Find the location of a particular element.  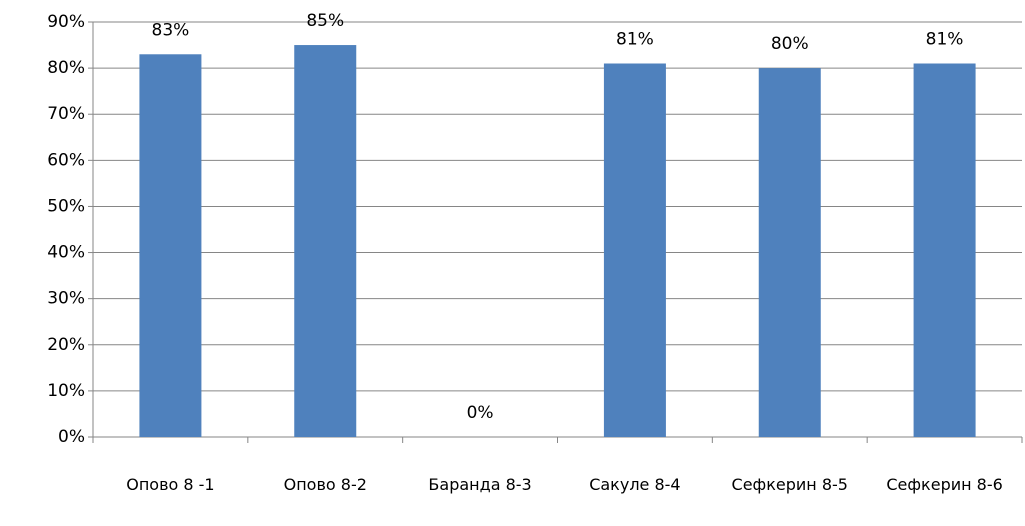

y-tick-label: 80% is located at coordinates (66, 68).